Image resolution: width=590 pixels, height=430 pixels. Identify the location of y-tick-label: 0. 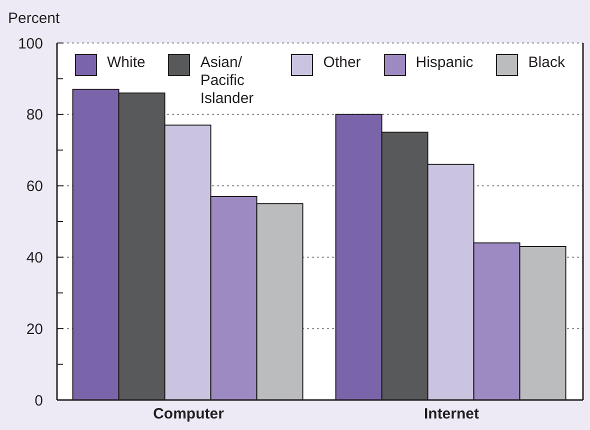
(38, 401).